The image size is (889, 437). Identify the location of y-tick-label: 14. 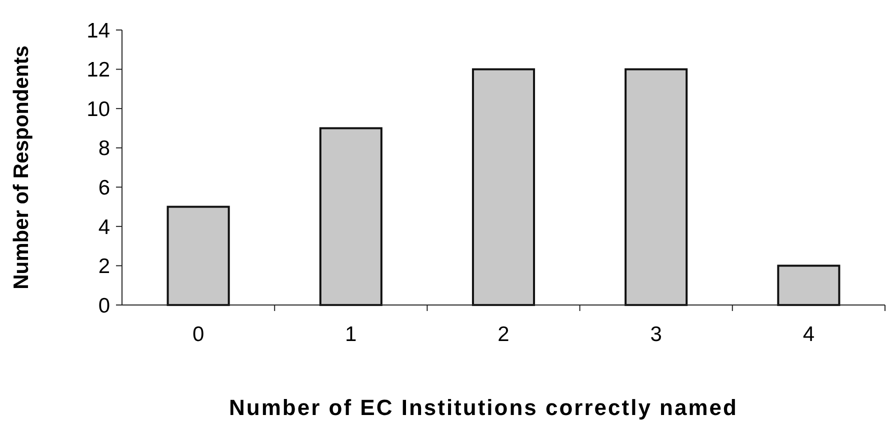
(98, 30).